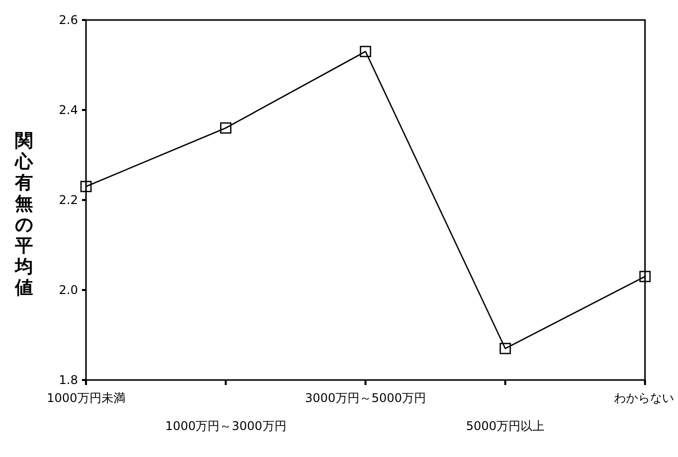 This screenshot has height=457, width=678. I want to click on y-tick-label: 2.6, so click(68, 20).